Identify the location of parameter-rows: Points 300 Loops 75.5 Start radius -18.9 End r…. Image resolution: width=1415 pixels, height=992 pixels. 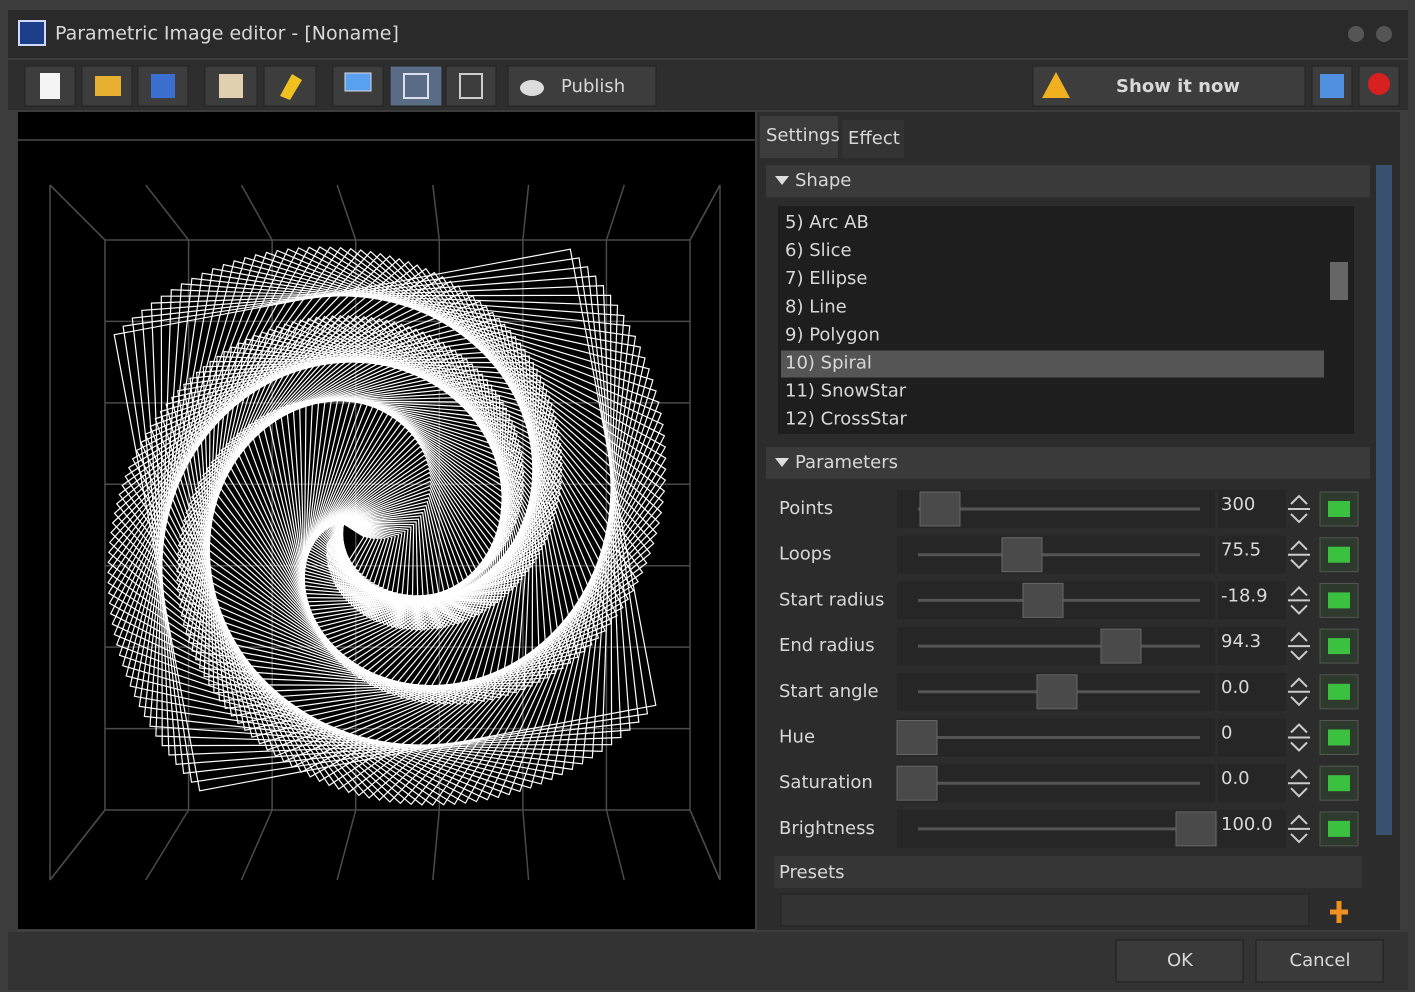
(1069, 669).